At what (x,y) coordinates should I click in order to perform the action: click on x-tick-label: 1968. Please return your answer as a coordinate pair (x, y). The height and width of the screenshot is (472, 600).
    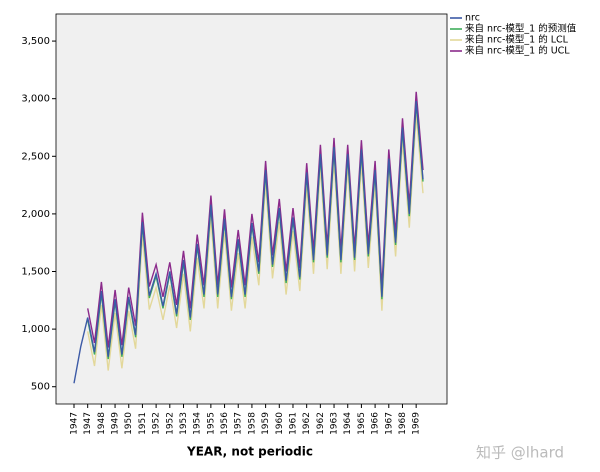
    Looking at the image, I should click on (403, 423).